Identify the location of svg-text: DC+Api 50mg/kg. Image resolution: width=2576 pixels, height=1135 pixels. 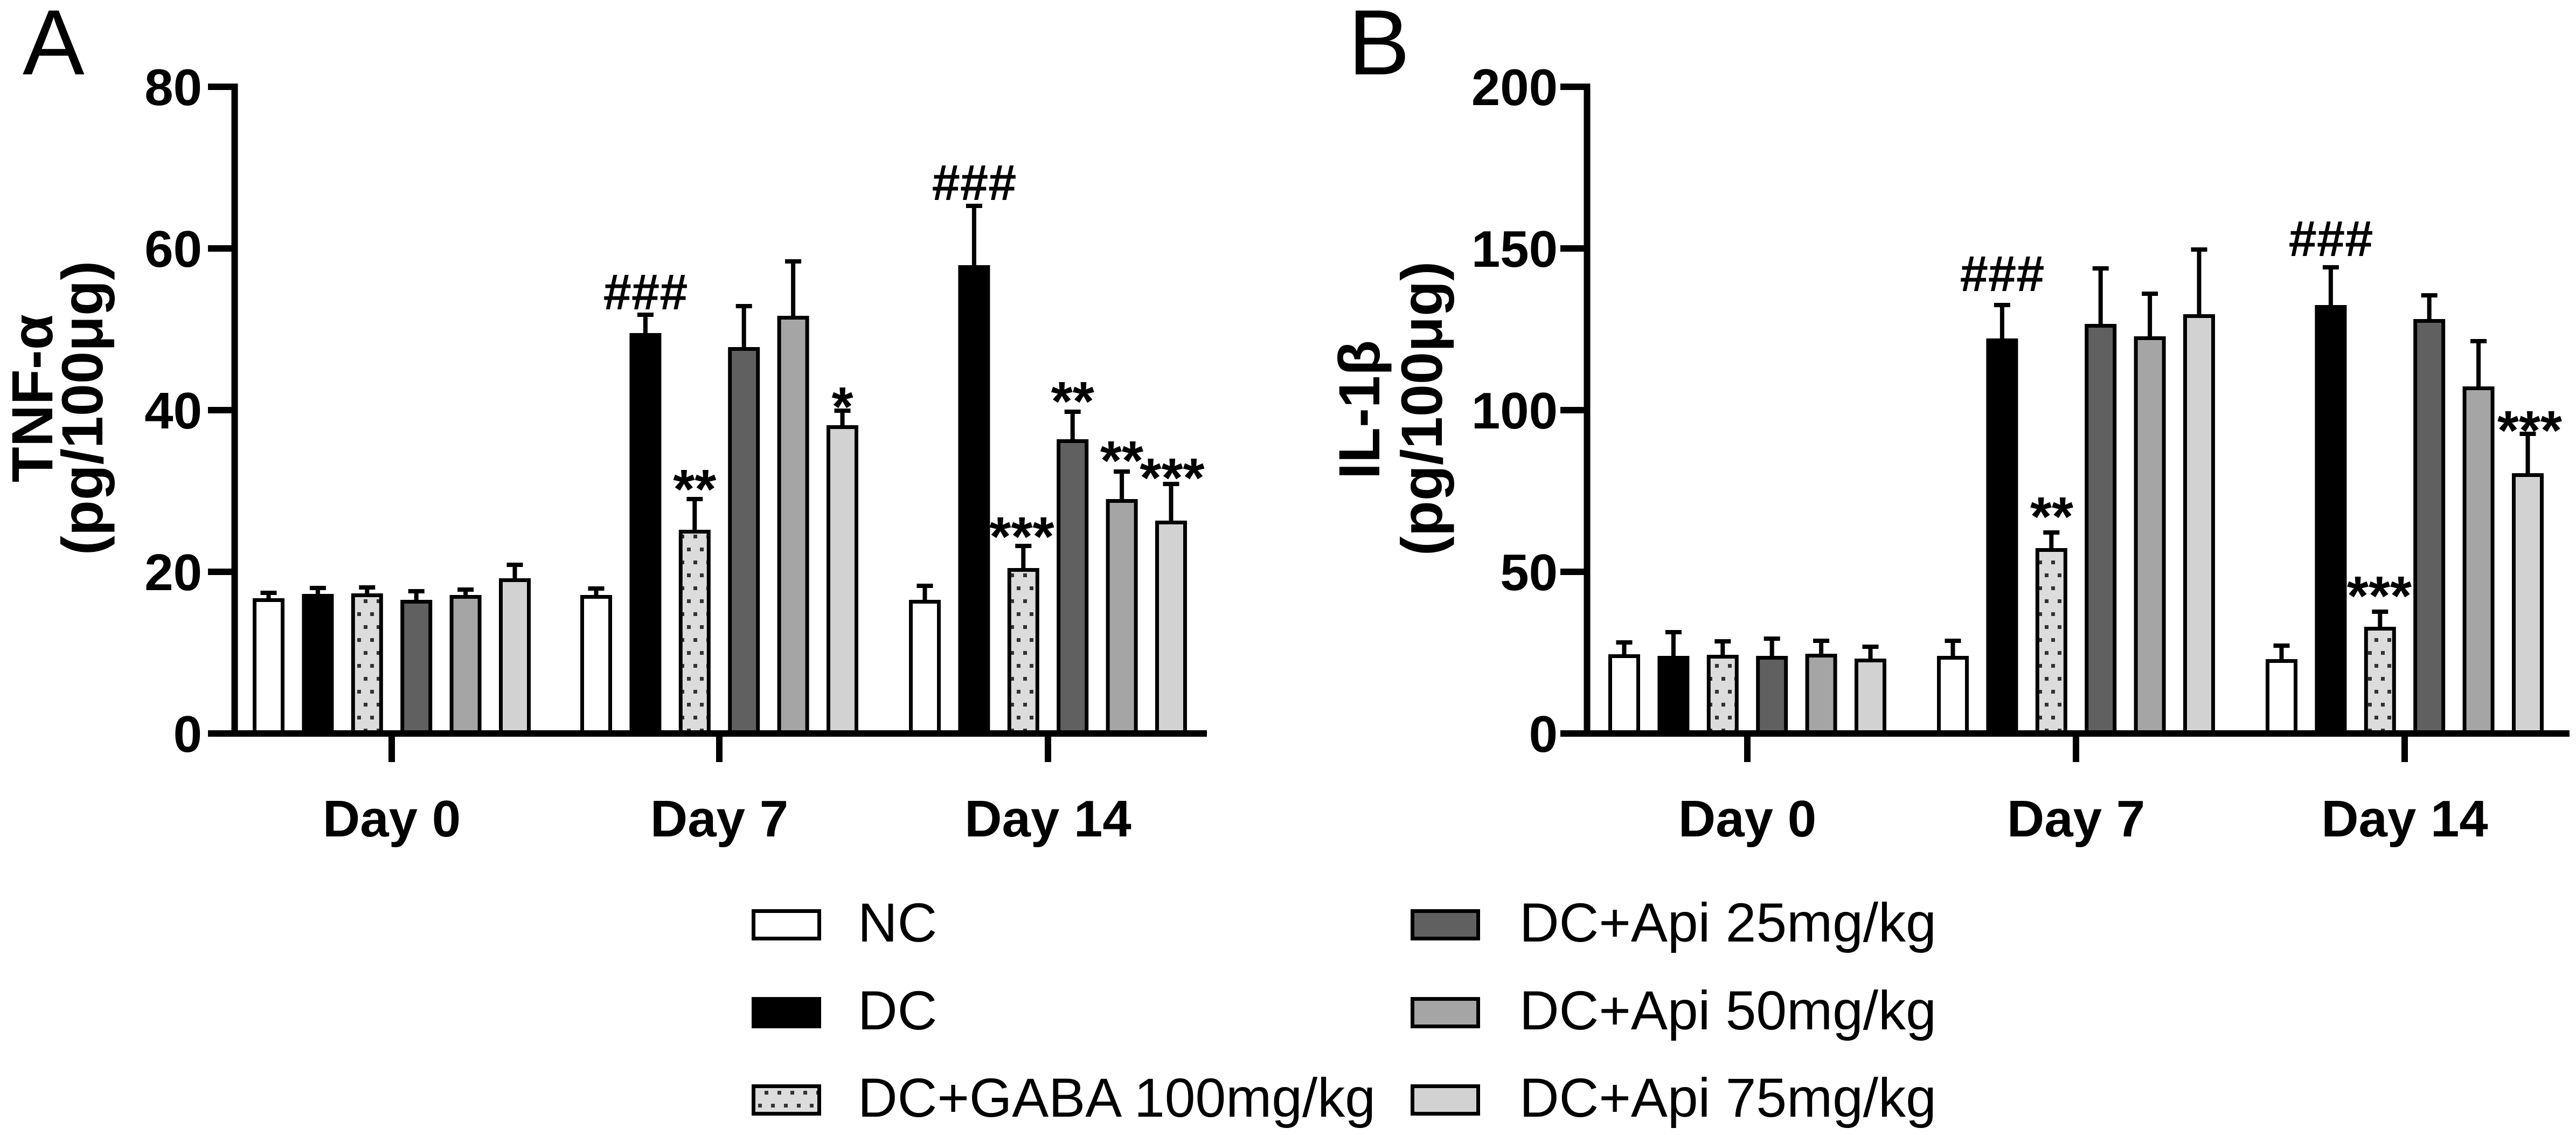
(1727, 1010).